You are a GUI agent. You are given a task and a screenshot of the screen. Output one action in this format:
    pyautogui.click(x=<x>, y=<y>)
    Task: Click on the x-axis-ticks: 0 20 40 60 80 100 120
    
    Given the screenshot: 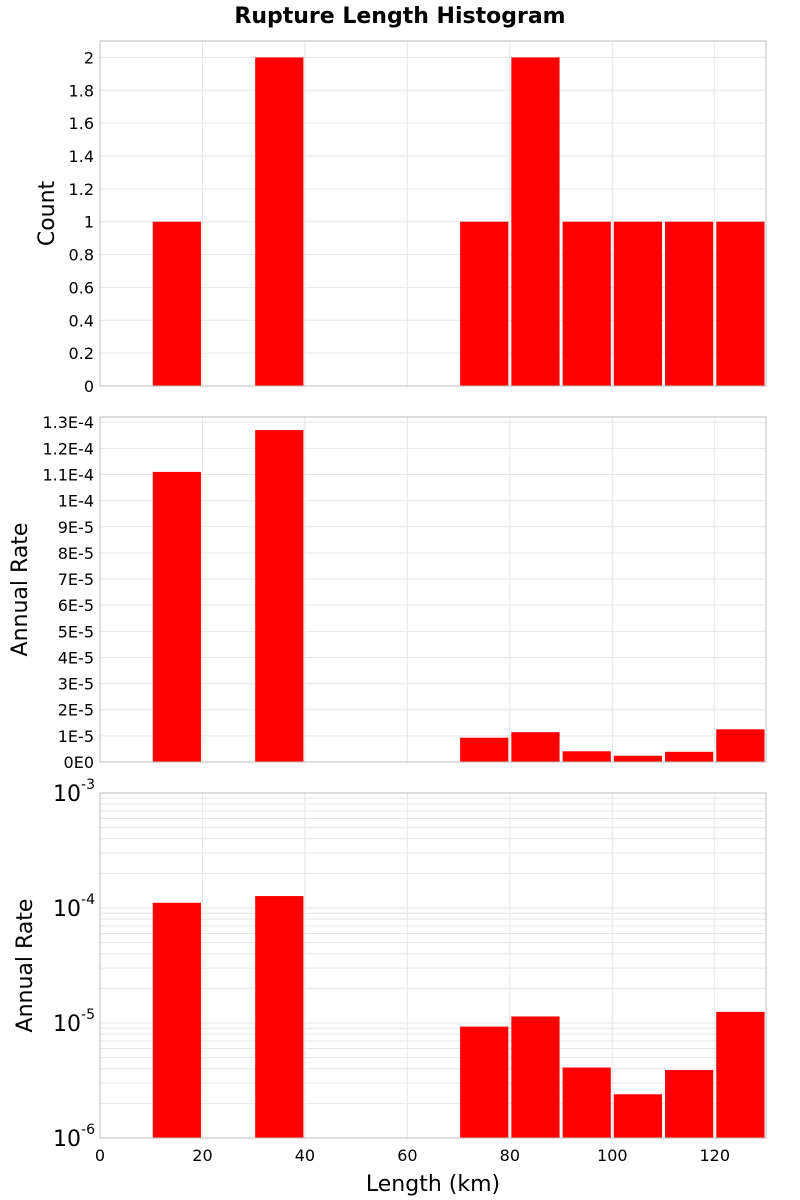 What is the action you would take?
    pyautogui.click(x=412, y=1155)
    